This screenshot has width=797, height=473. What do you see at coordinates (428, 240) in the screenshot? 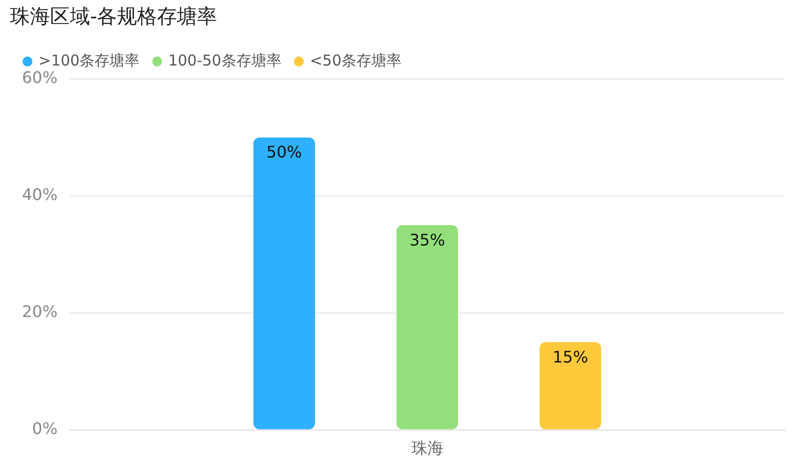
I see `data-label: 35%` at bounding box center [428, 240].